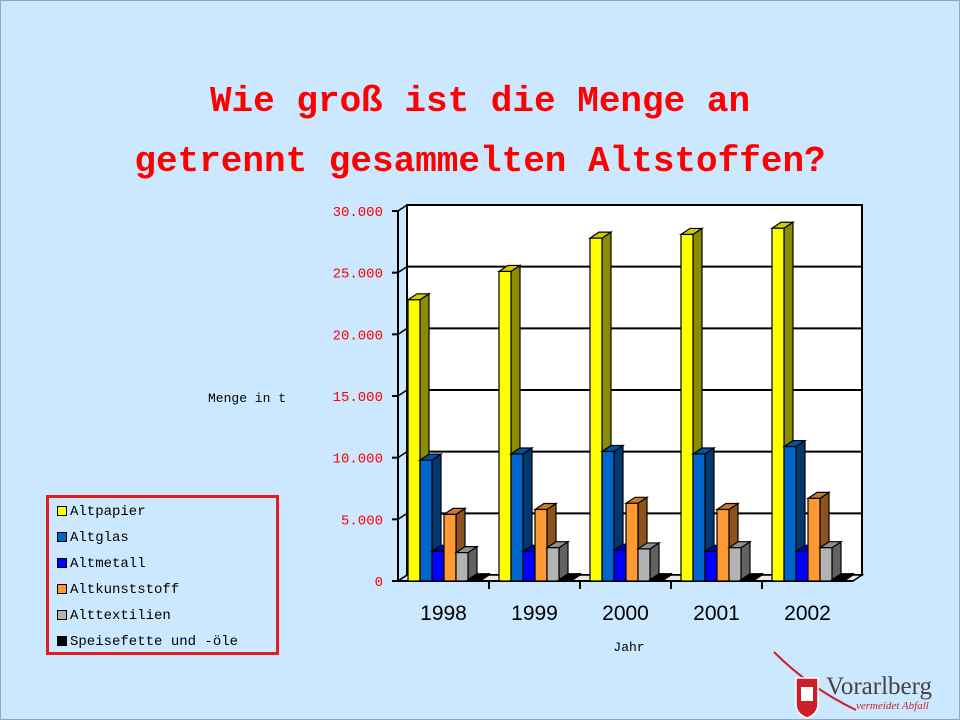 The width and height of the screenshot is (960, 720). What do you see at coordinates (358, 398) in the screenshot?
I see `y-tick-label: 15.000` at bounding box center [358, 398].